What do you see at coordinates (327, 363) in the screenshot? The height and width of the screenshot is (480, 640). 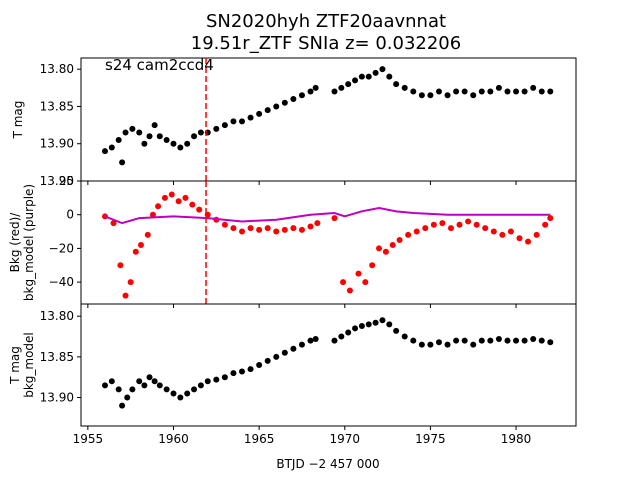 I see `data-layer` at bounding box center [327, 363].